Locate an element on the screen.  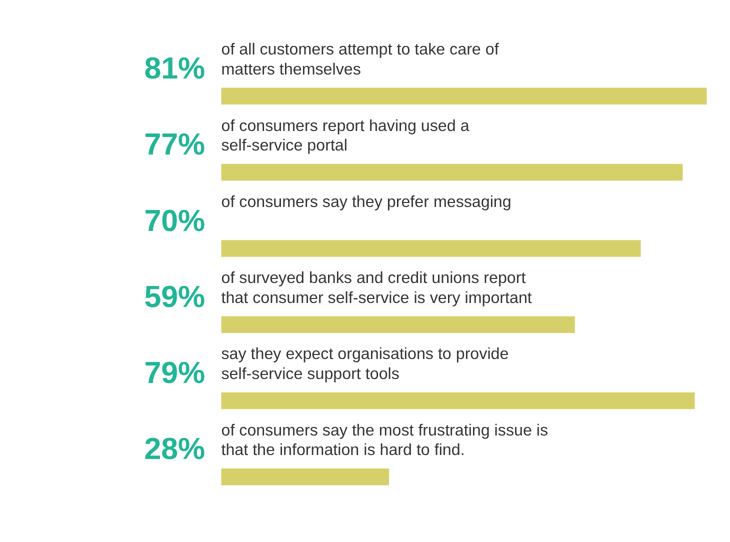
data-label: 81% is located at coordinates (175, 68).